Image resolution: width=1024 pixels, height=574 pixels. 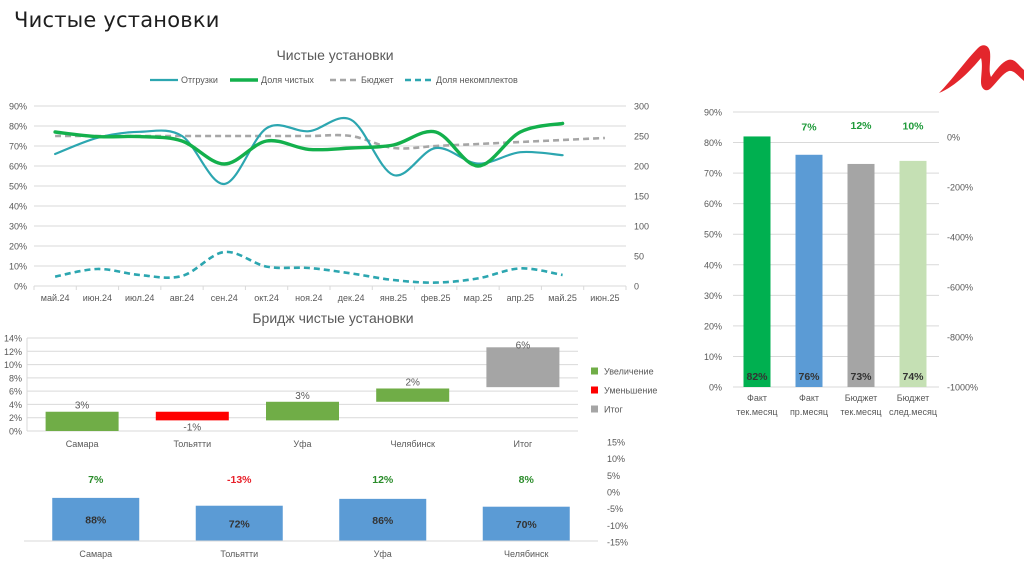 I want to click on right-axis-tick-label: 5%, so click(x=613, y=476).